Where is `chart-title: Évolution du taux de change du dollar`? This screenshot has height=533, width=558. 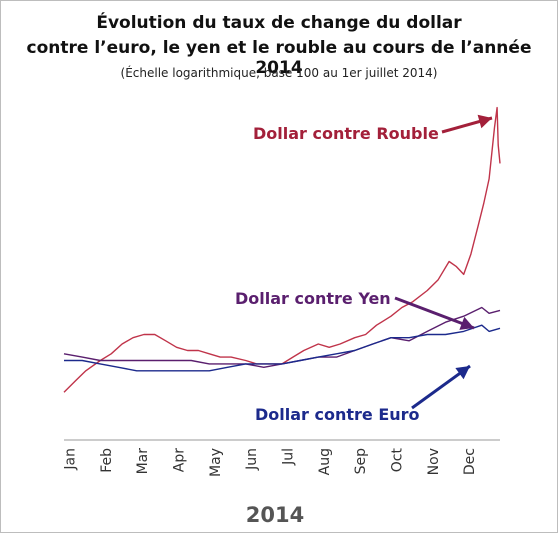 chart-title: Évolution du taux de change du dollar is located at coordinates (279, 23).